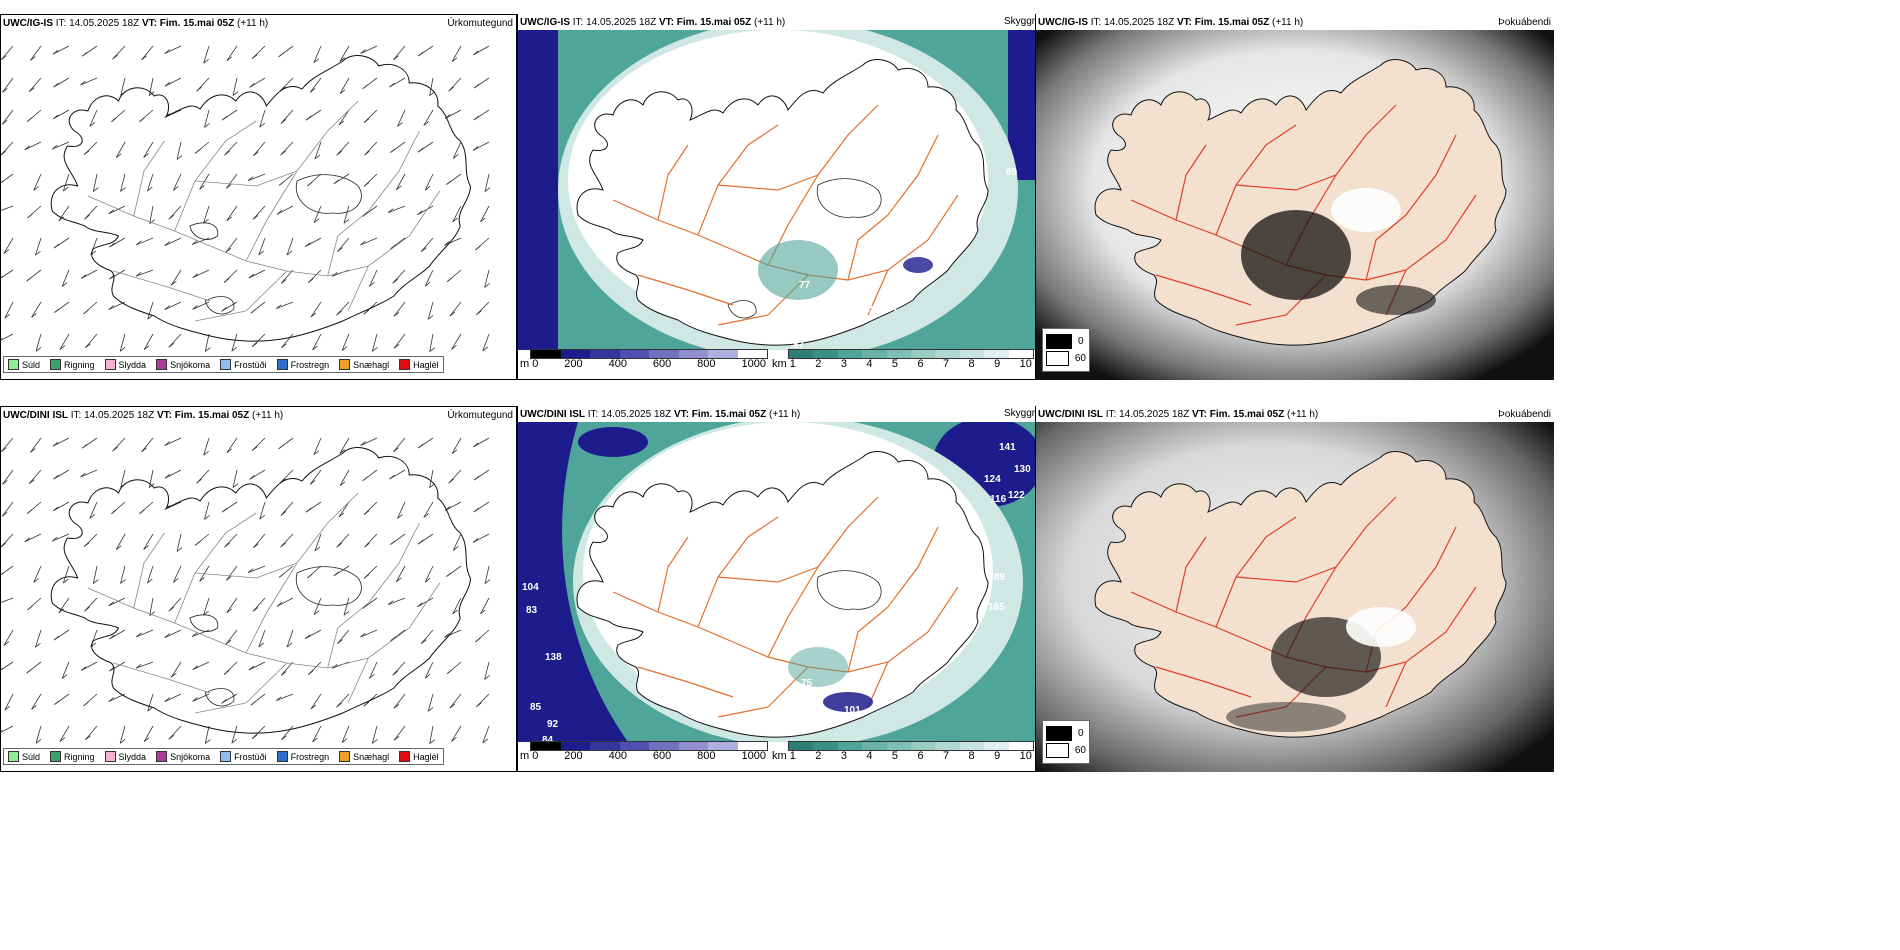 The height and width of the screenshot is (950, 1900). Describe the element at coordinates (125, 756) in the screenshot. I see `legend-item: Slydda` at that location.